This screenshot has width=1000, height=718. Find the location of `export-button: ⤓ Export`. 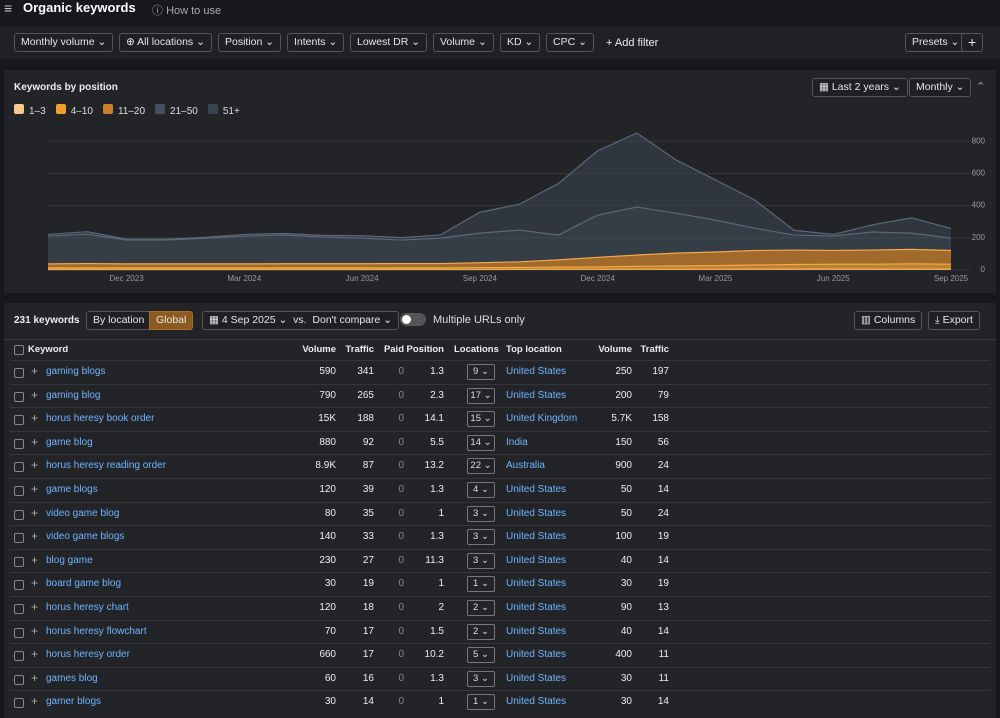

export-button: ⤓ Export is located at coordinates (954, 320).